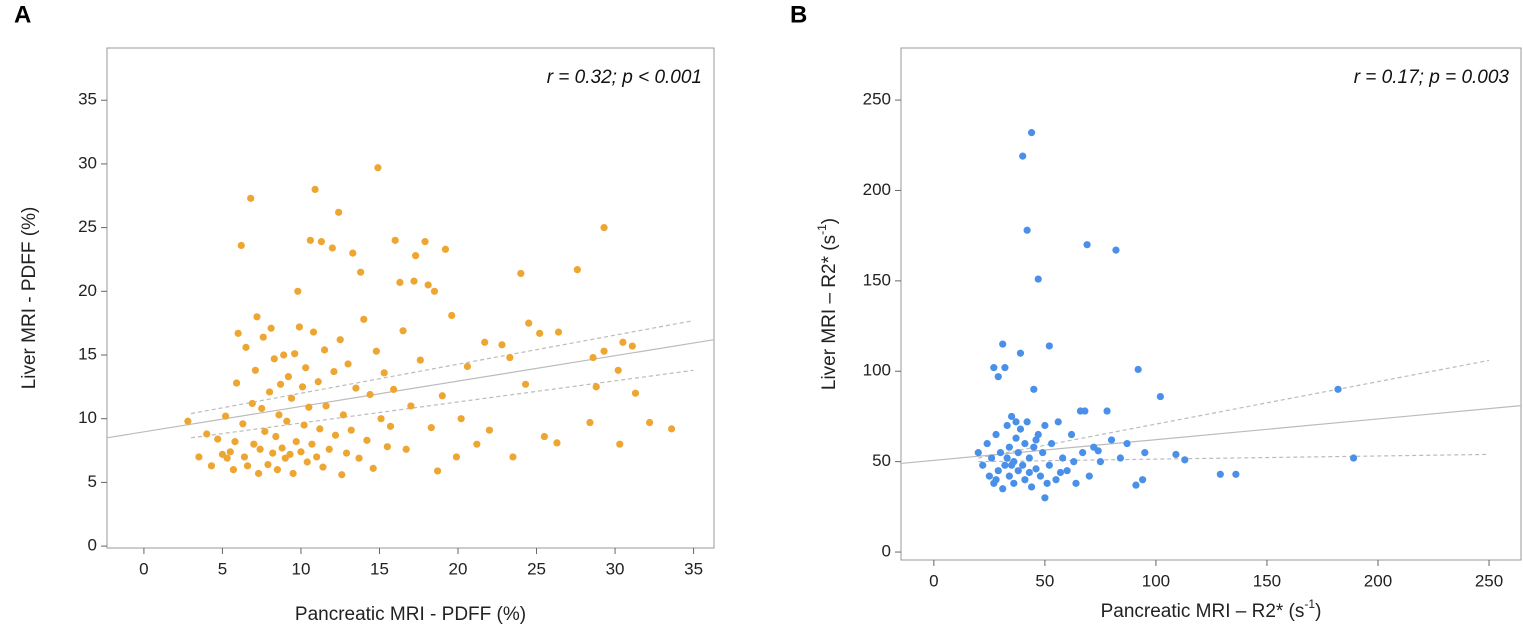 The image size is (1523, 630). Describe the element at coordinates (87, 353) in the screenshot. I see `y-tick-label: 15` at that location.